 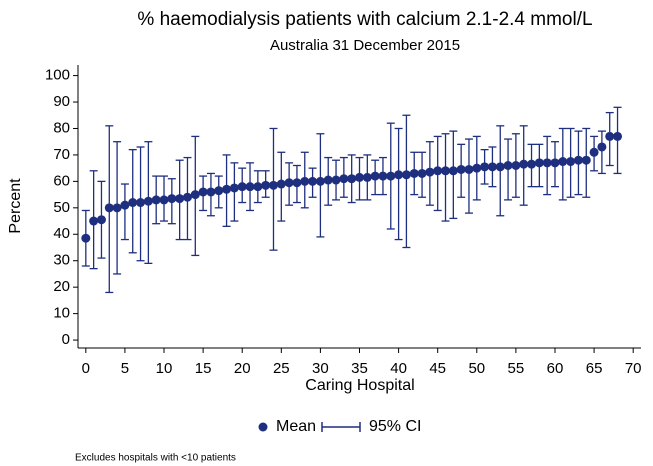 I want to click on x-tick-label: 15, so click(x=203, y=368).